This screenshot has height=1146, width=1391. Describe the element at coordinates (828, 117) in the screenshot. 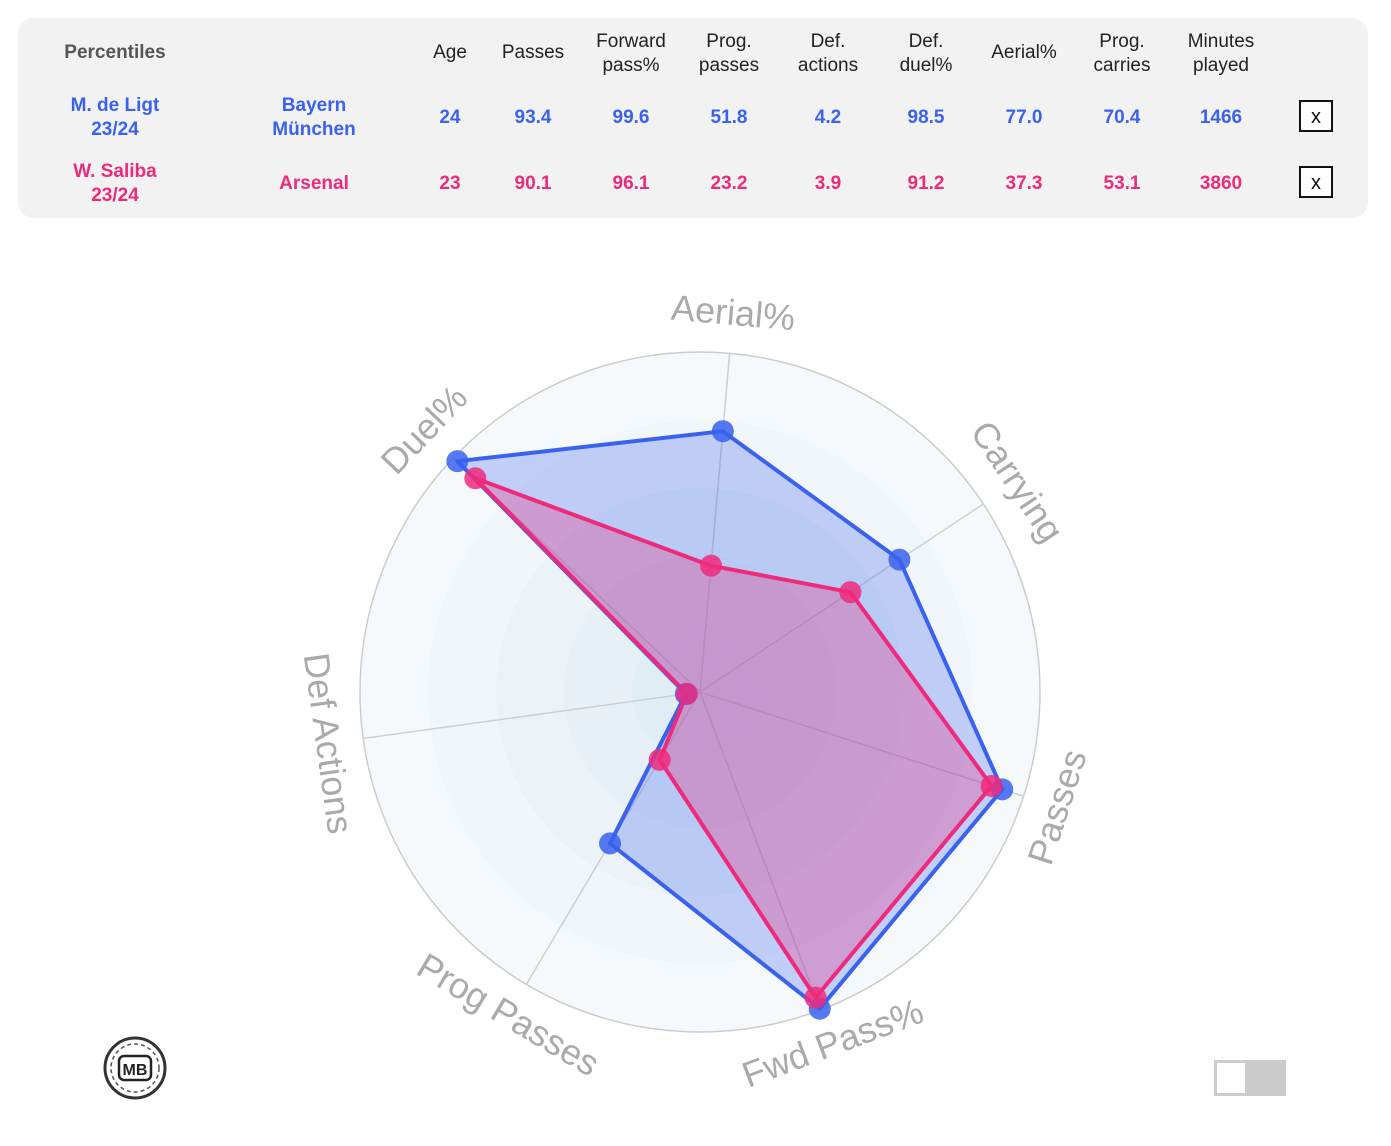

I see `stat-value: 4.2` at that location.